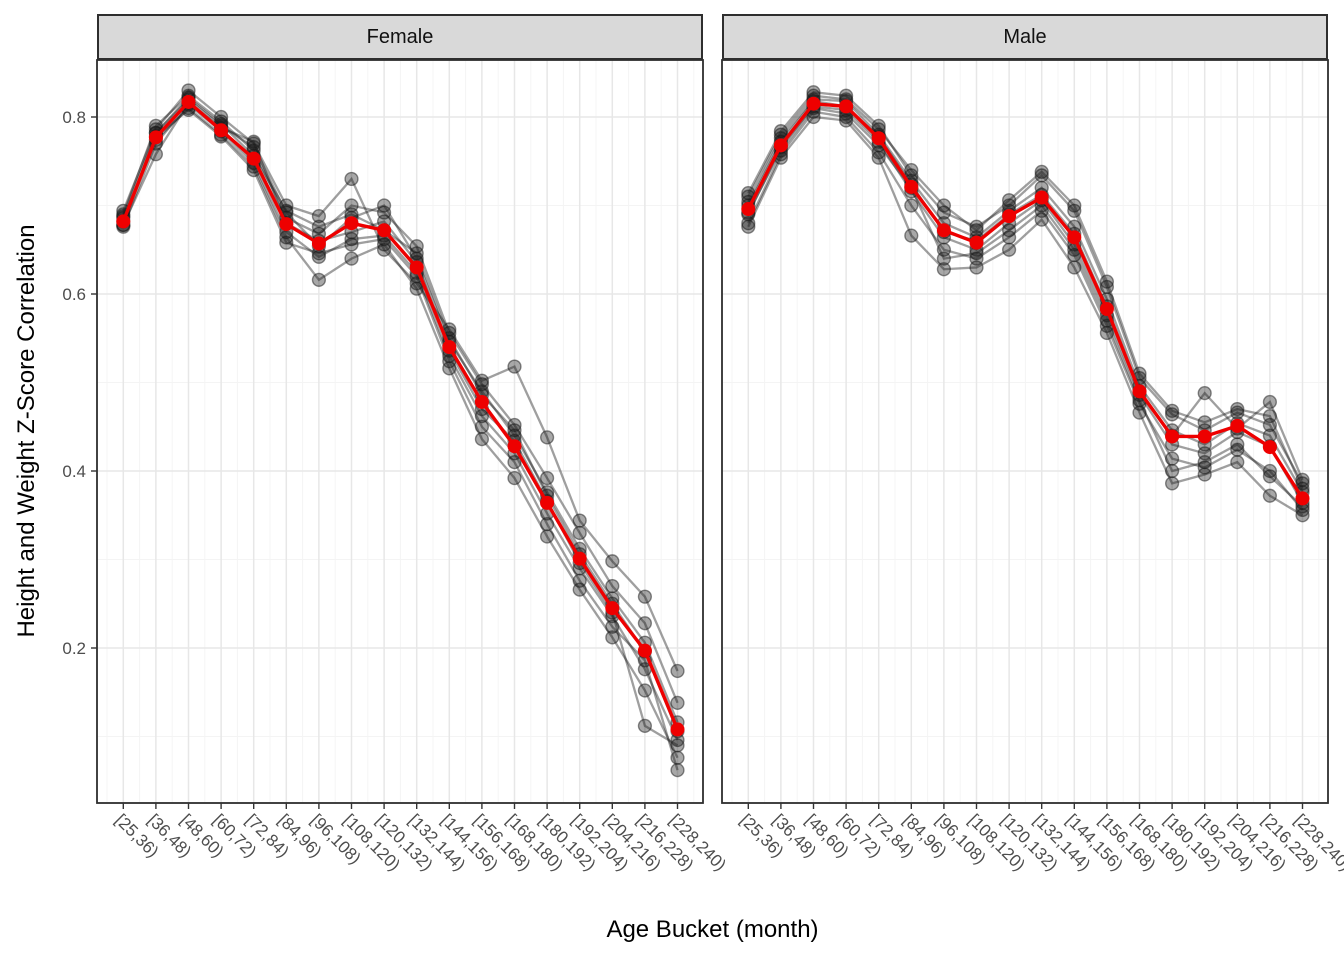 This screenshot has height=960, width=1344. What do you see at coordinates (26, 431) in the screenshot?
I see `y-axis-title: Height and Weight Z-Score Correlation` at bounding box center [26, 431].